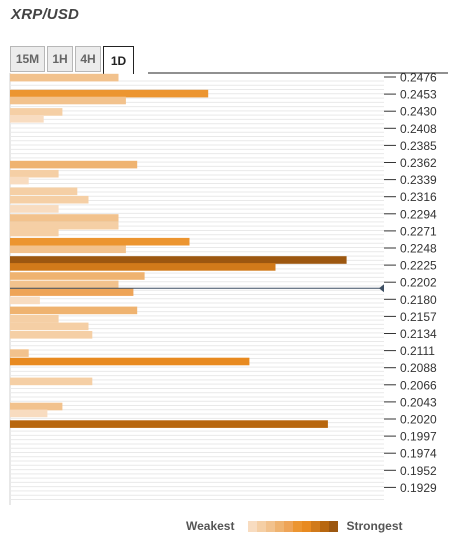 The width and height of the screenshot is (450, 551). What do you see at coordinates (418, 420) in the screenshot?
I see `axis-tick-label: 0.2020` at bounding box center [418, 420].